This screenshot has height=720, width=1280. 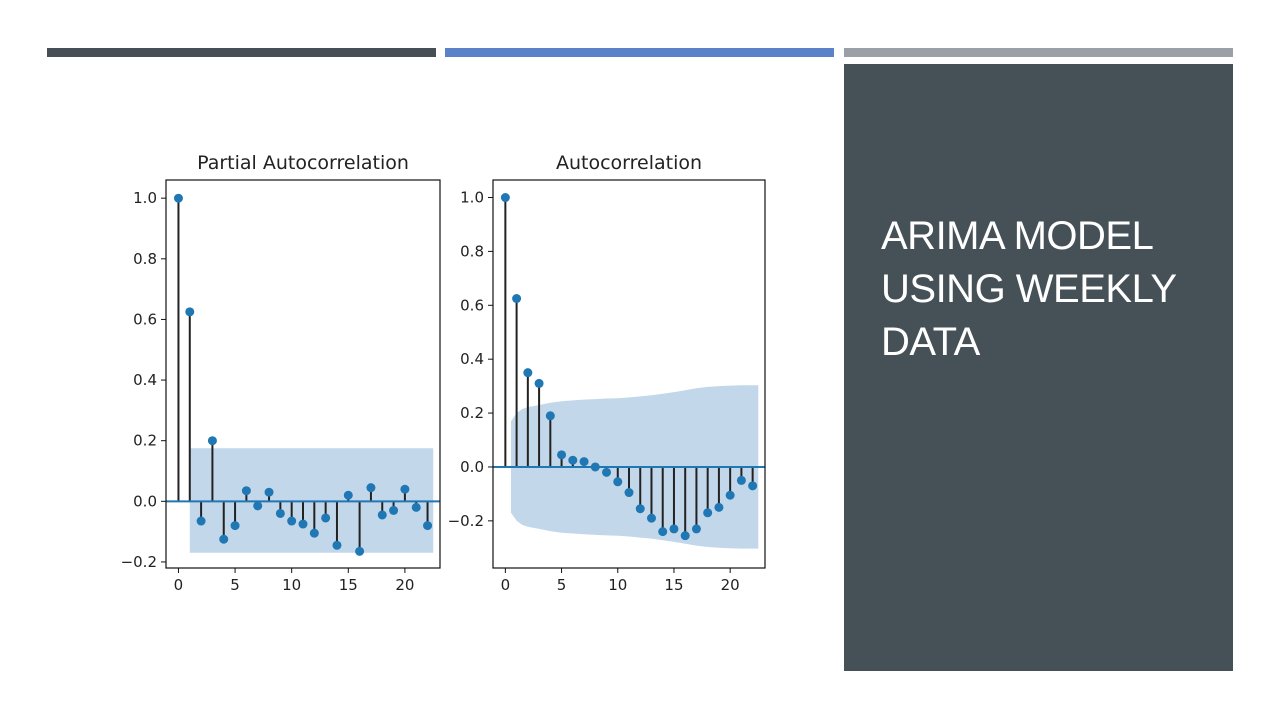 What do you see at coordinates (291, 585) in the screenshot?
I see `pacf-xtick-label: 10` at bounding box center [291, 585].